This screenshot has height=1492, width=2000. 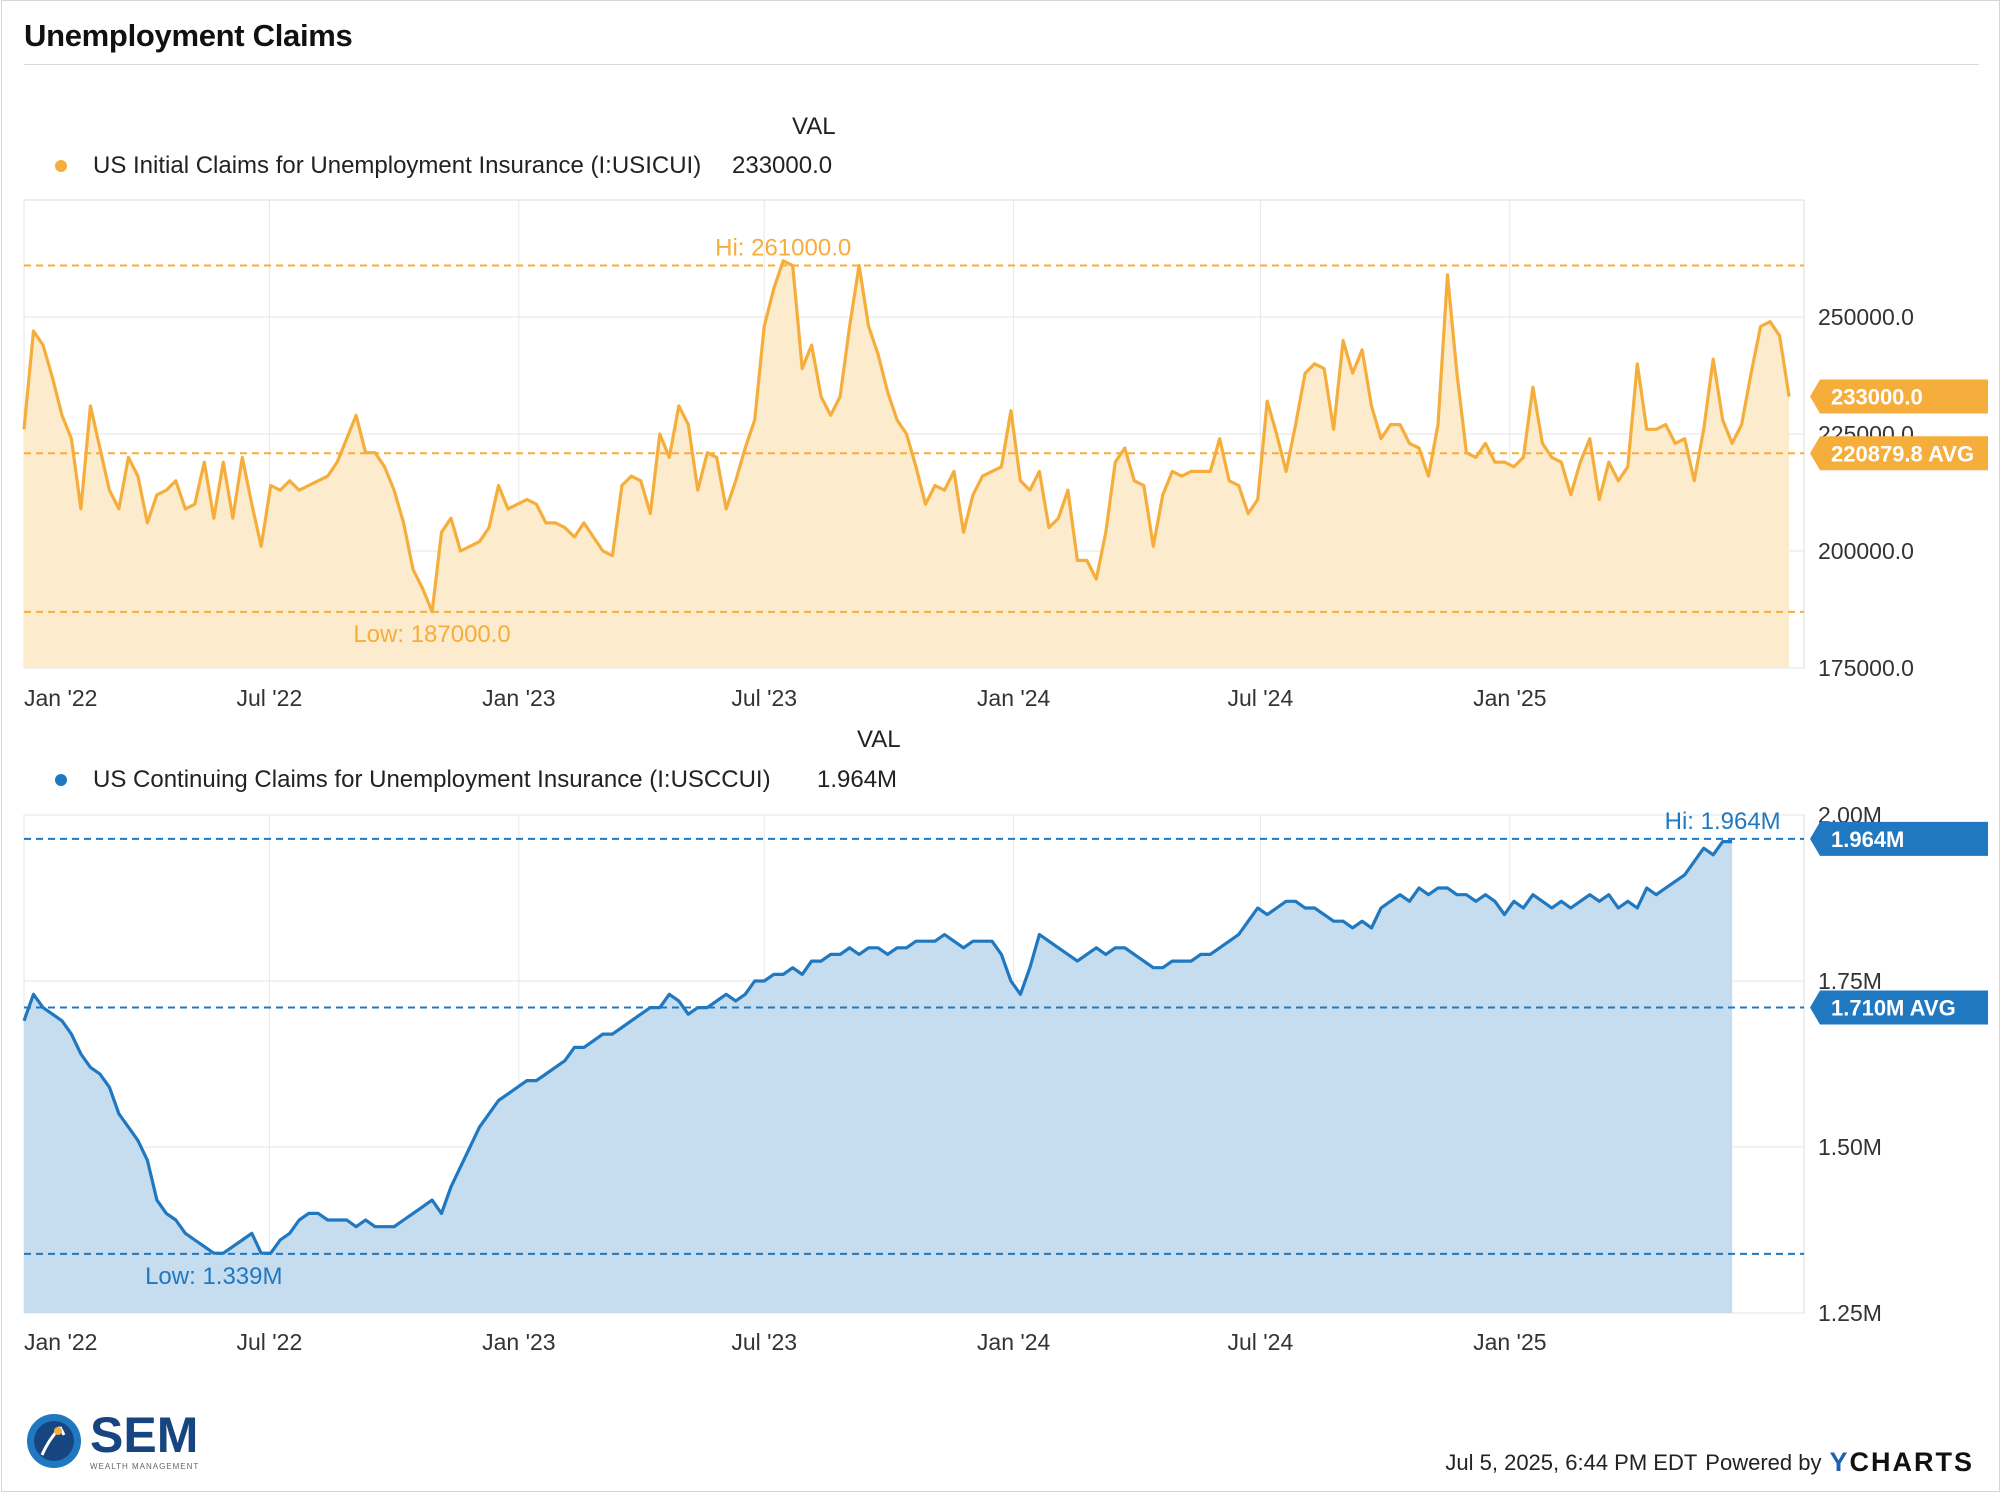 I want to click on initial-latest-badge-shape, so click(x=1899, y=396).